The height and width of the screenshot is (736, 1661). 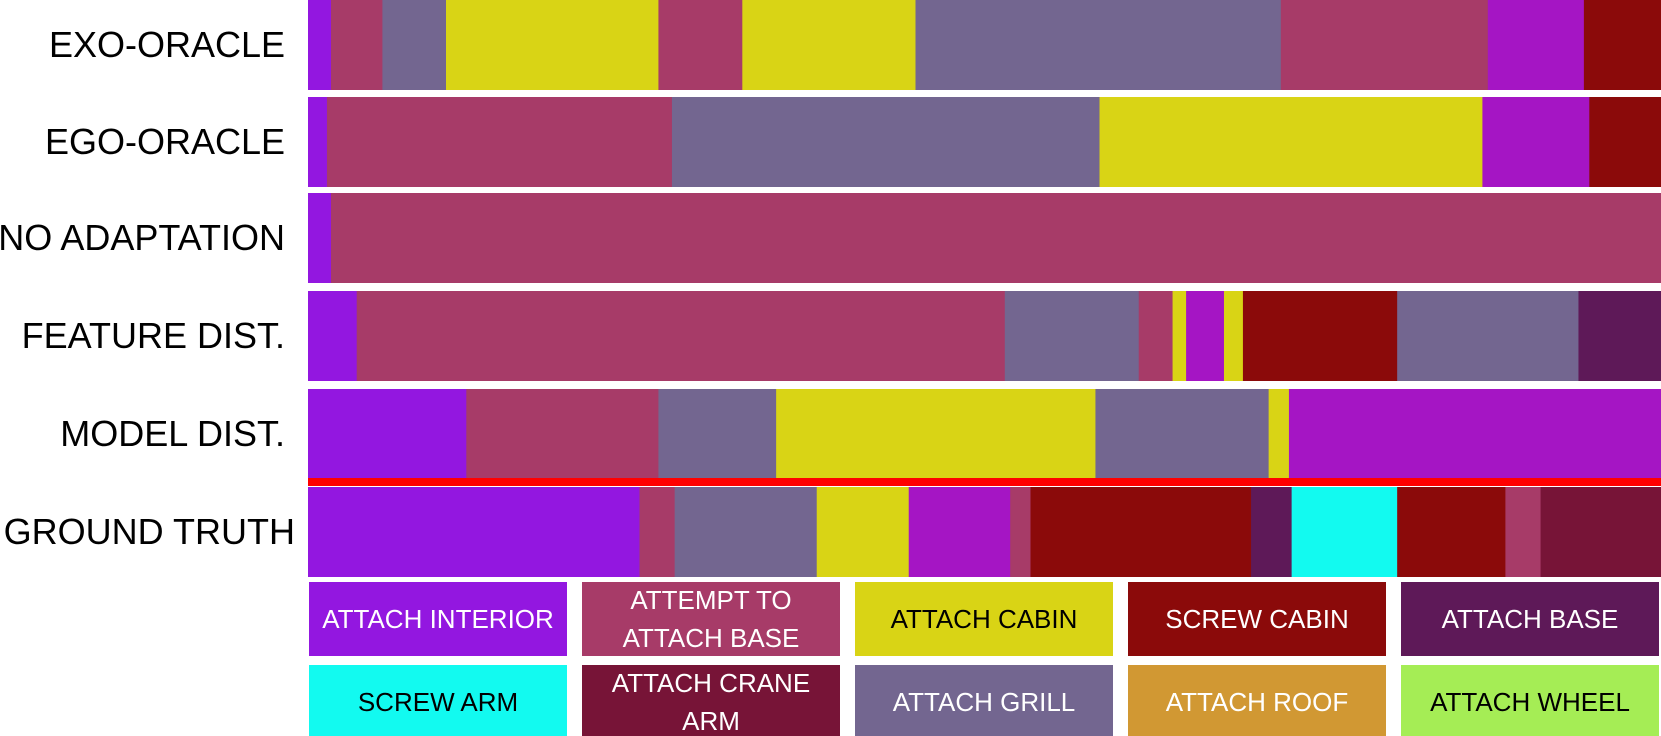 I want to click on legend-item: ATTACH WHEEL, so click(x=1530, y=700).